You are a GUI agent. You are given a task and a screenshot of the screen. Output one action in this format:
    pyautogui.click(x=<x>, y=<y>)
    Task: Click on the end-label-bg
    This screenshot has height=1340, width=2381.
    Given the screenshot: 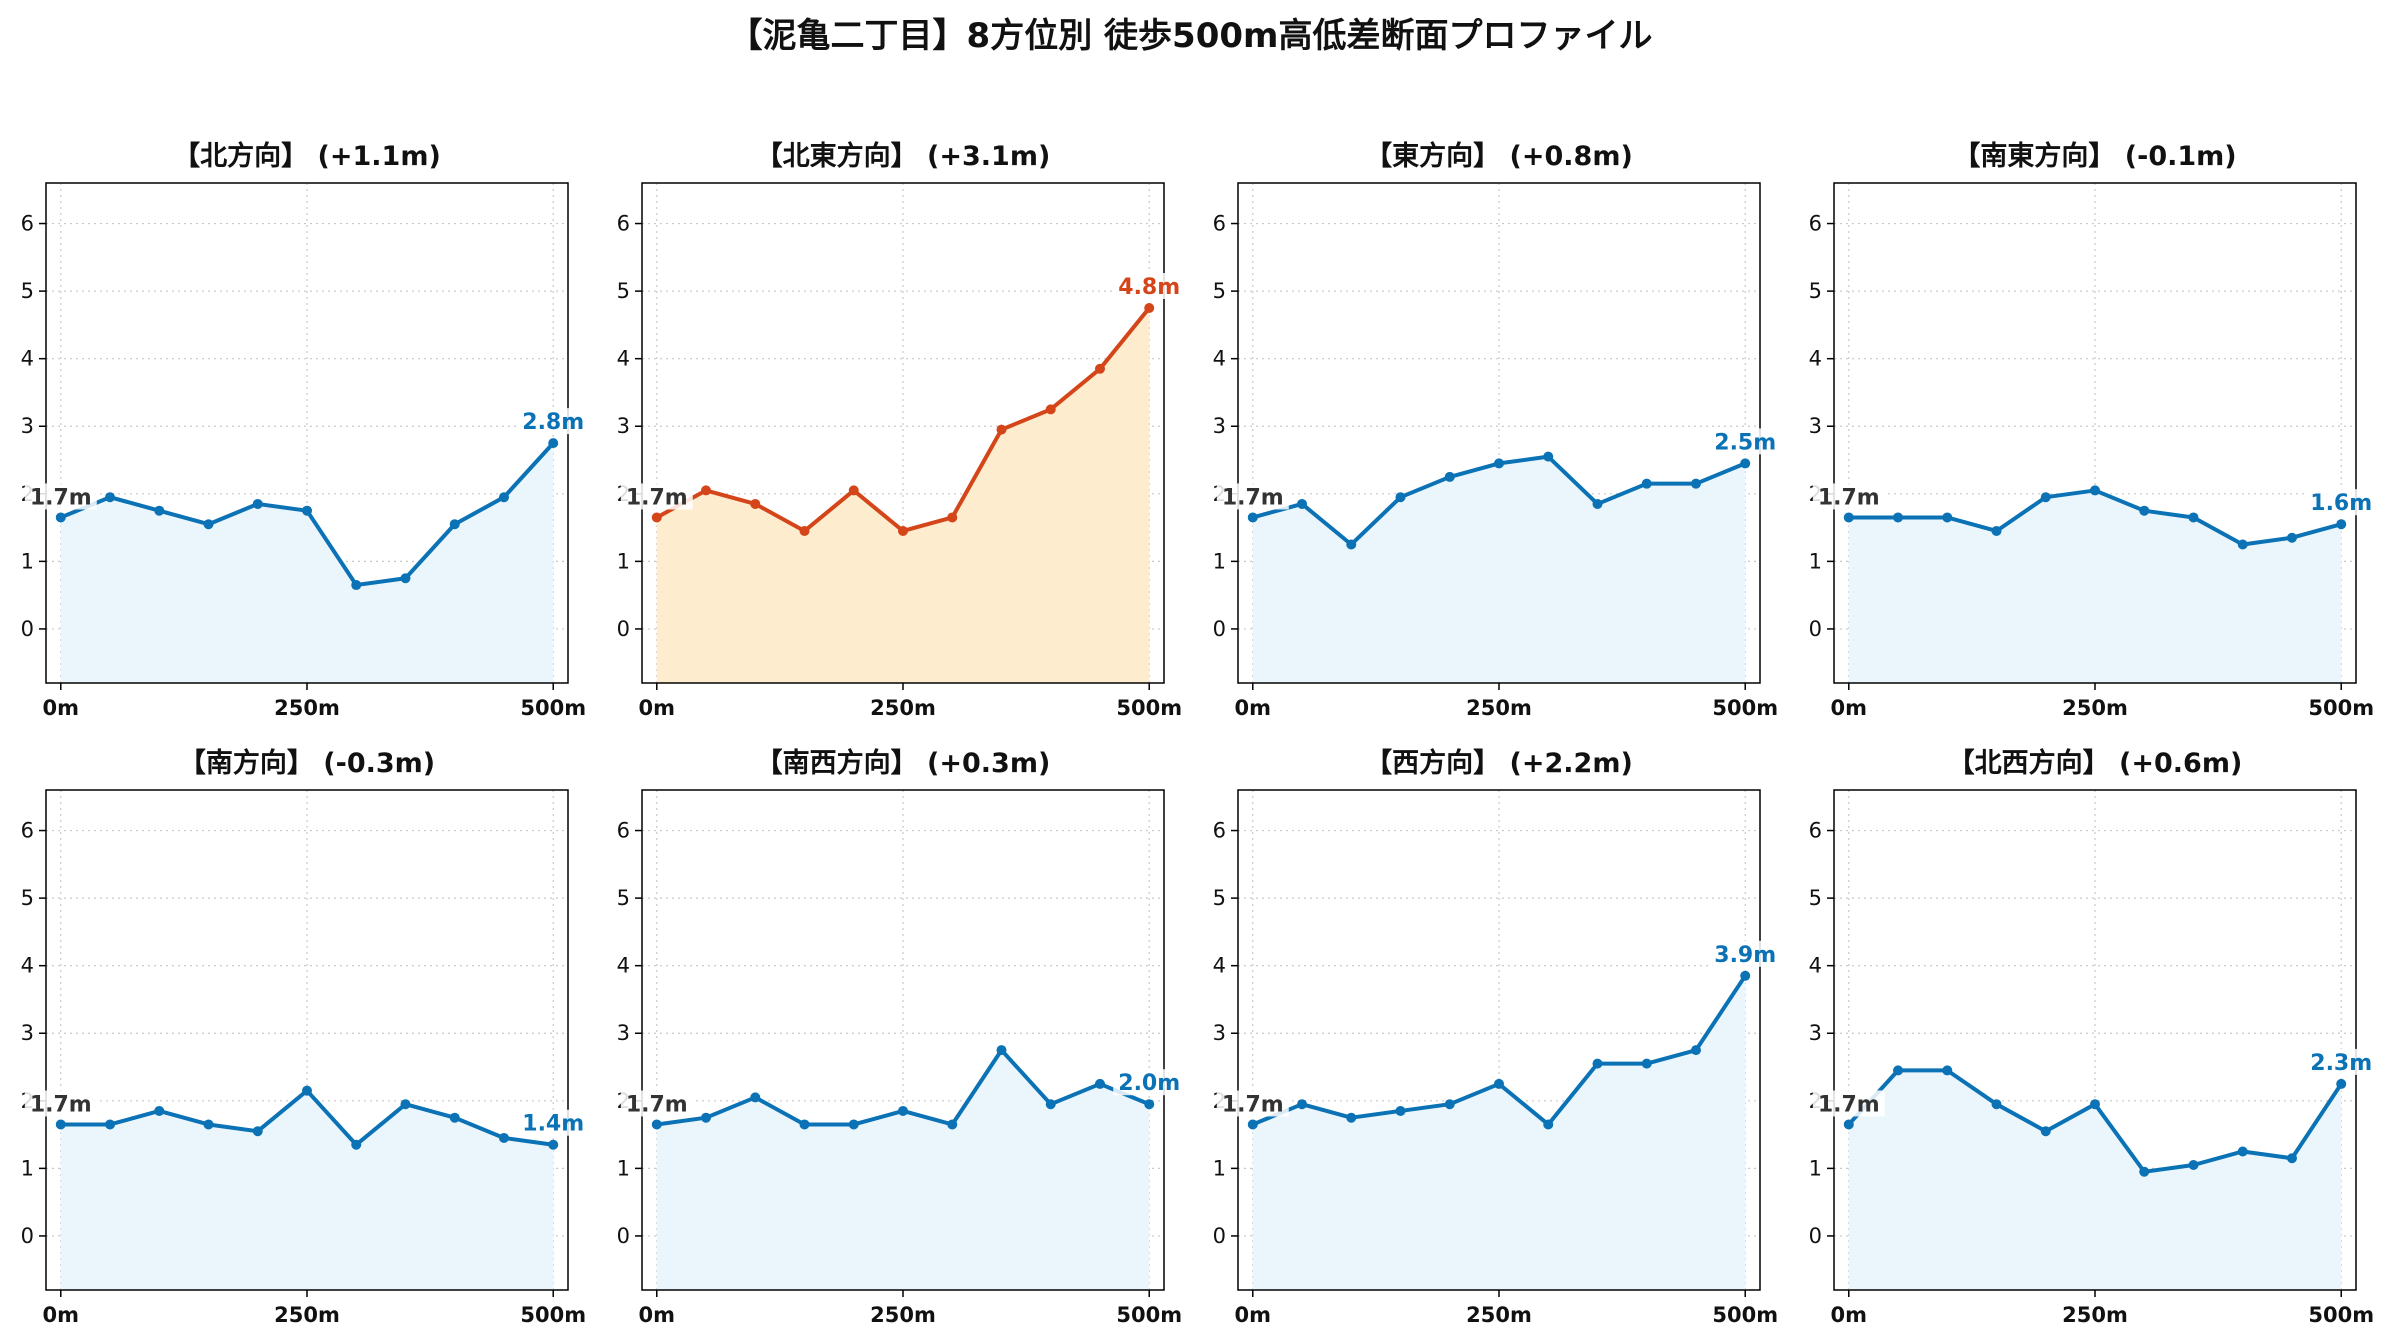 What is the action you would take?
    pyautogui.click(x=1149, y=286)
    